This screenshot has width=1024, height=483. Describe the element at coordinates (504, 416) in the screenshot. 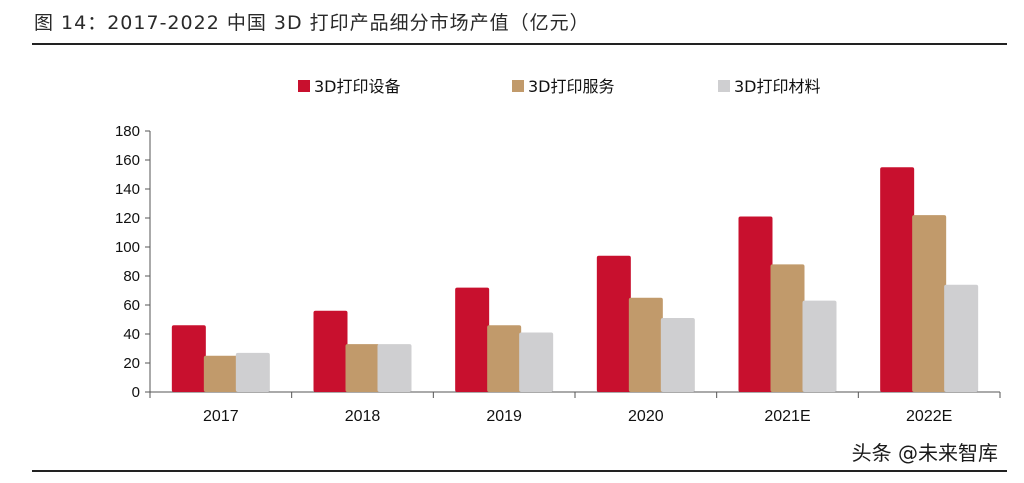

I see `x-tick-label: 2019` at that location.